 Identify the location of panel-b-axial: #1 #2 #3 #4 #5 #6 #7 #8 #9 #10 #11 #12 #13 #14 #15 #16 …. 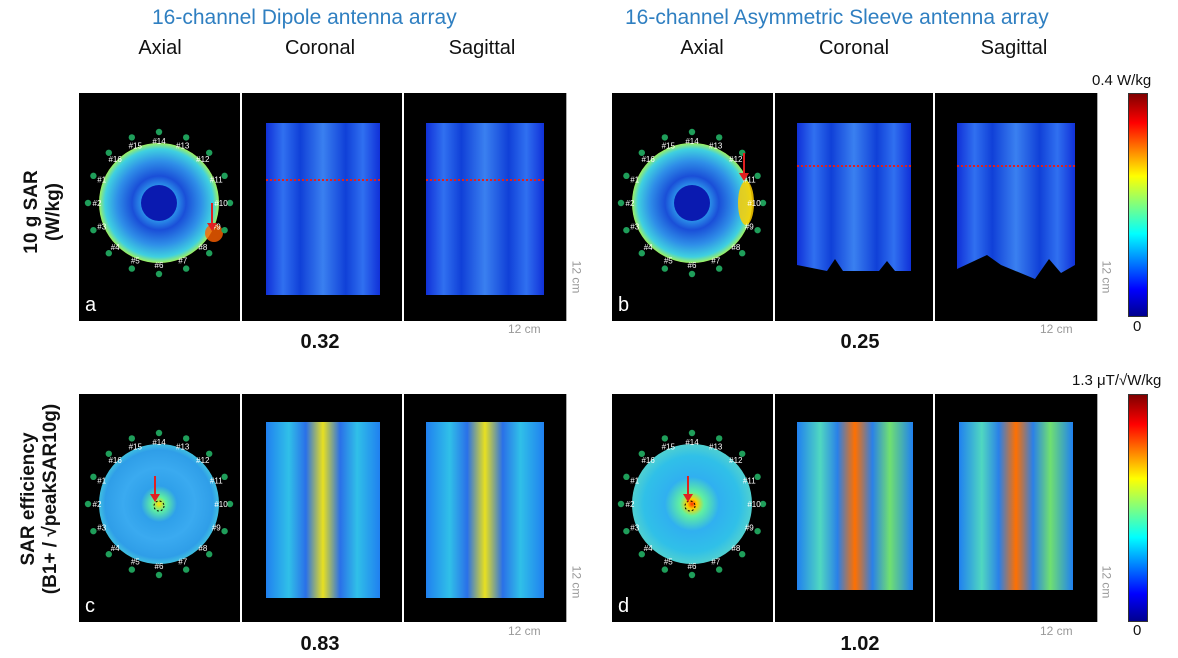
(692, 207).